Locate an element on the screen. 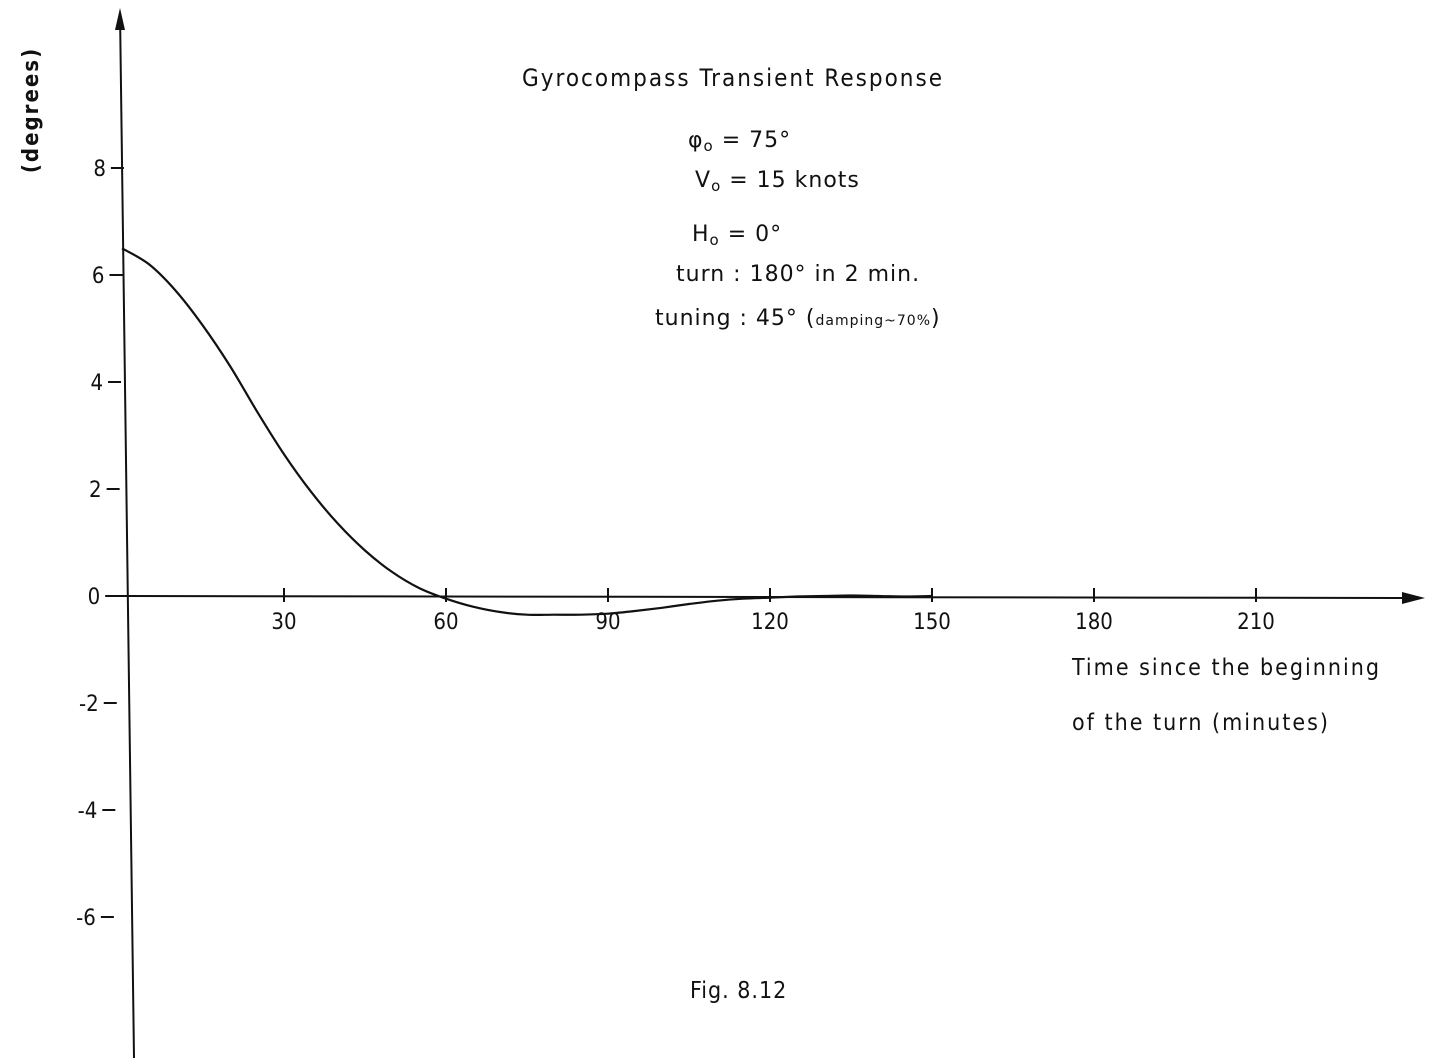  x-tick-label: 150 is located at coordinates (932, 622).